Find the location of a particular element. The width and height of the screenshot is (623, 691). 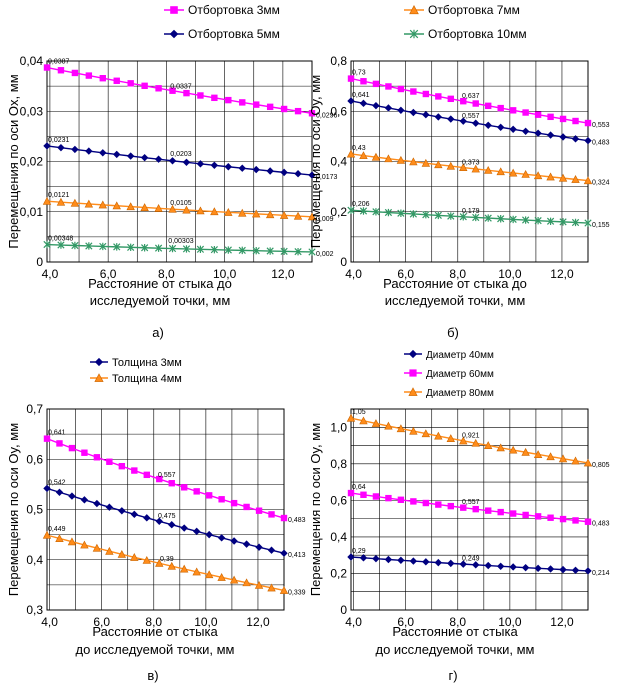

data-label: 0,179 is located at coordinates (471, 211).